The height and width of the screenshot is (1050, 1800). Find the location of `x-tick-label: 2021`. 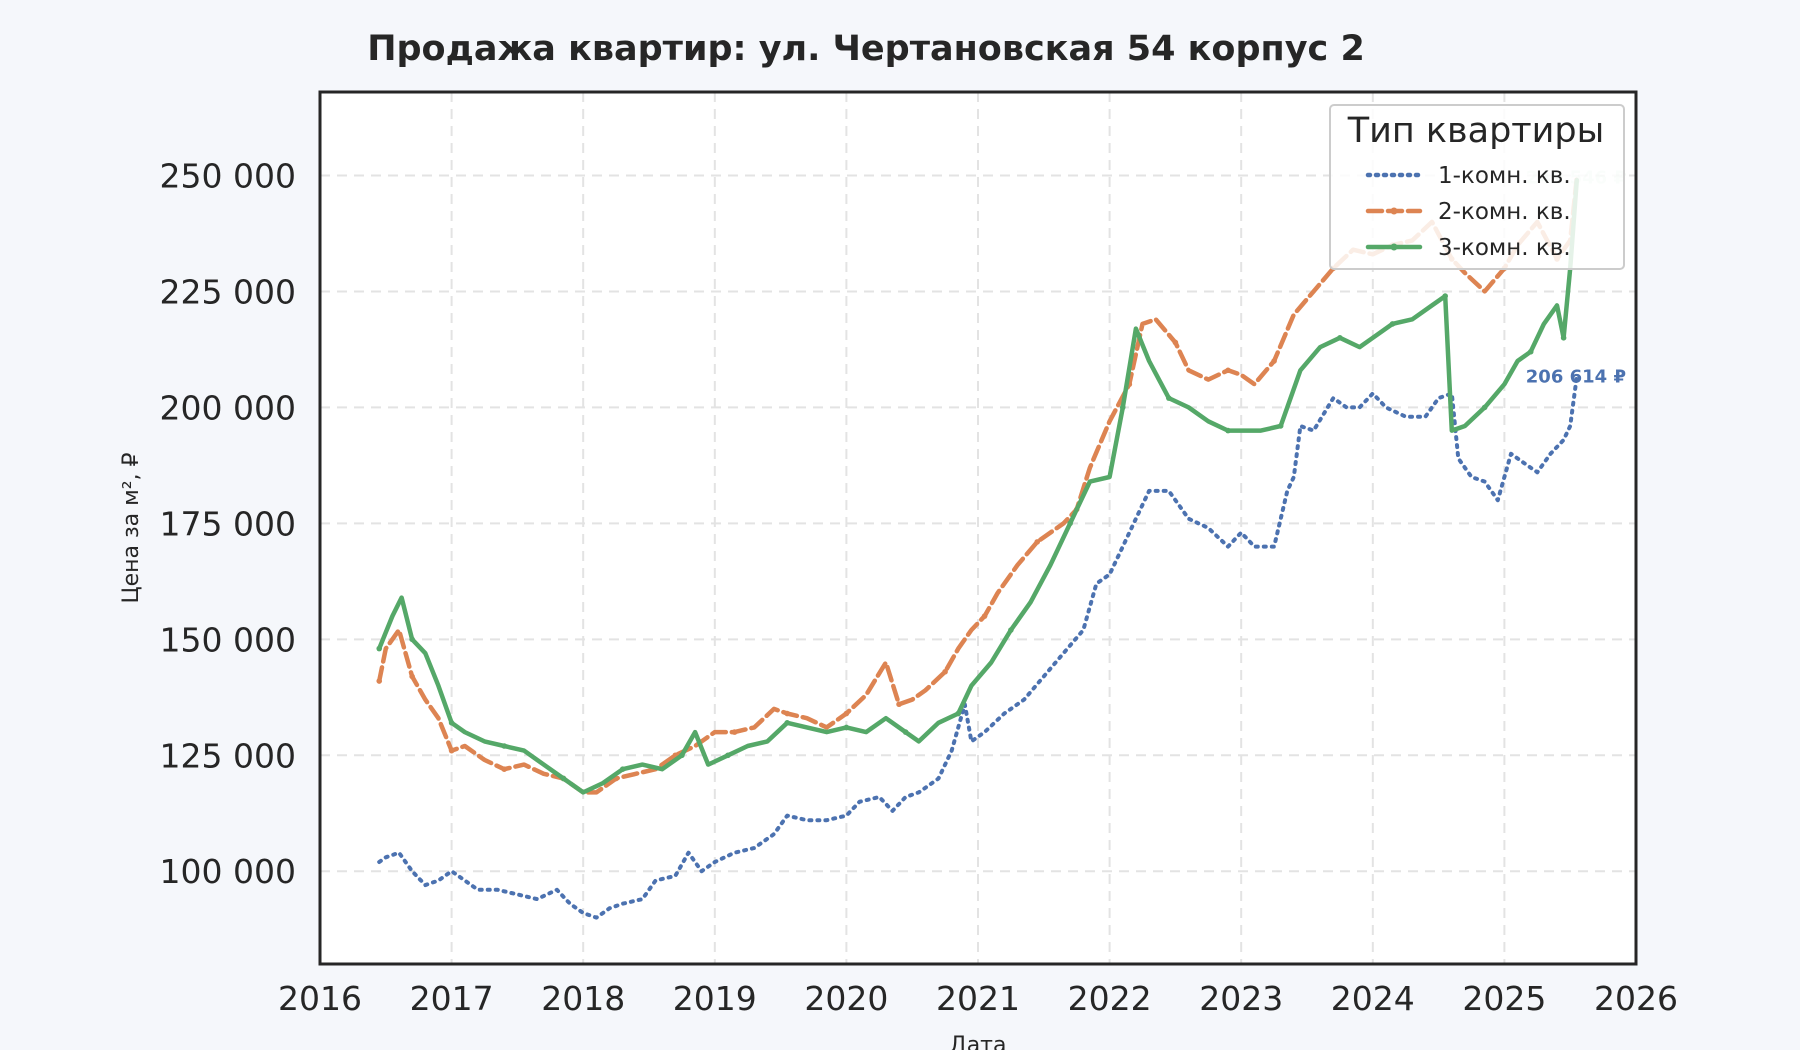

x-tick-label: 2021 is located at coordinates (978, 998).